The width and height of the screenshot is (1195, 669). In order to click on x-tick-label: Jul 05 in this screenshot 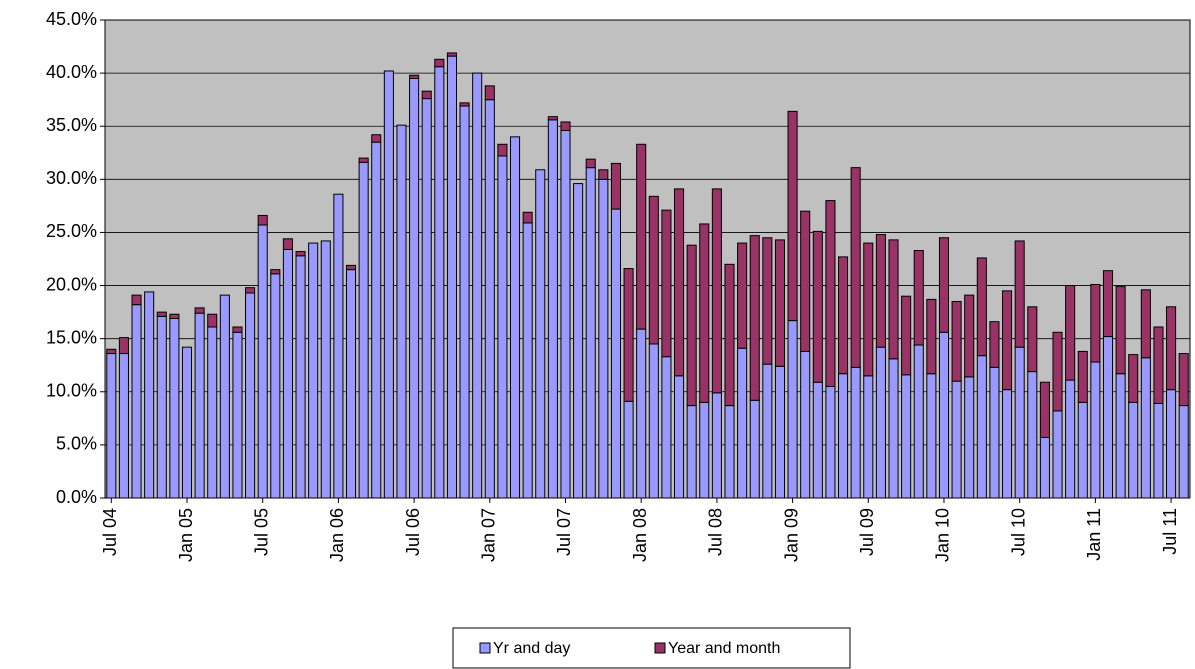, I will do `click(261, 532)`.